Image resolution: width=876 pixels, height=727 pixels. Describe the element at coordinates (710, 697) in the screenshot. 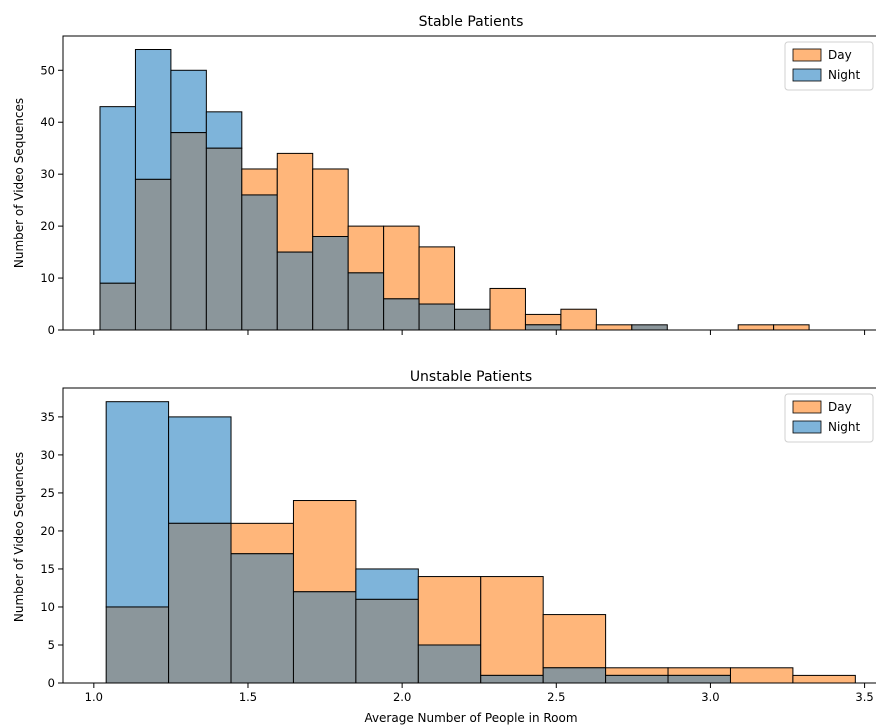

I see `x-tick-label: 3.0` at that location.